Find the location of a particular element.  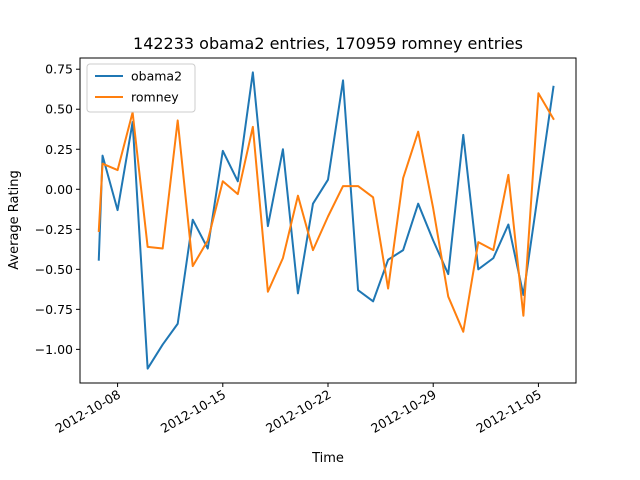

y-axis-ticks: −1.00 −0.75 −0.50 −0.25 0.00 0.25 0.50 0.75 is located at coordinates (57, 209).